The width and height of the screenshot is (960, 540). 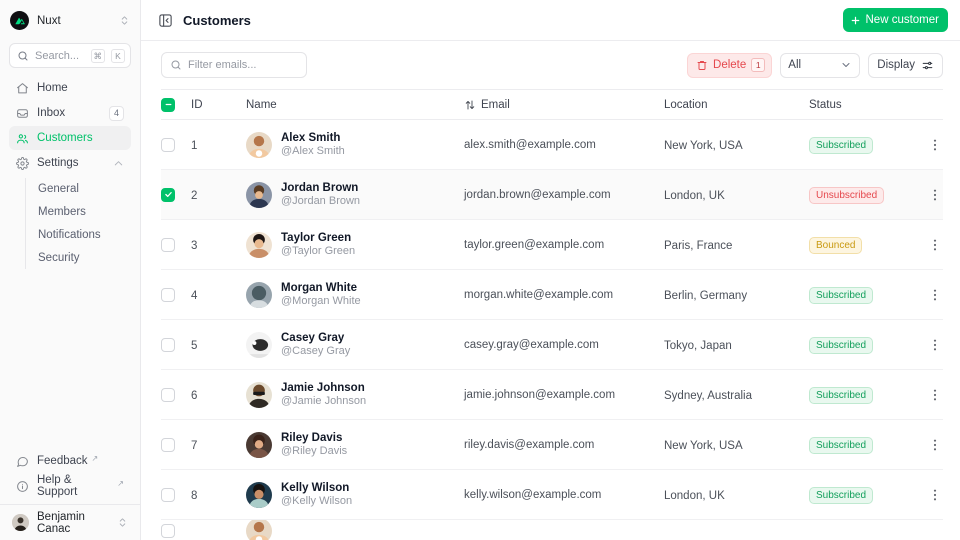 What do you see at coordinates (318, 251) in the screenshot?
I see `row-handle: @Taylor Green` at bounding box center [318, 251].